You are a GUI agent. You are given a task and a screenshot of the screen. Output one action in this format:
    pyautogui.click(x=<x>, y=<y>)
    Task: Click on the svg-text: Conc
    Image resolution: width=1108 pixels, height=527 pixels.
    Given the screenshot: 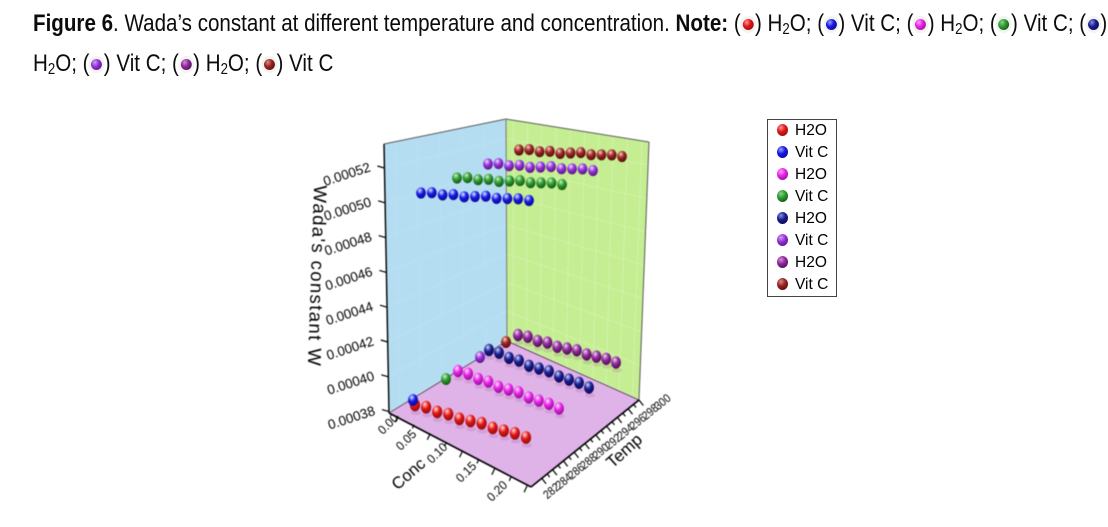 What is the action you would take?
    pyautogui.click(x=408, y=474)
    